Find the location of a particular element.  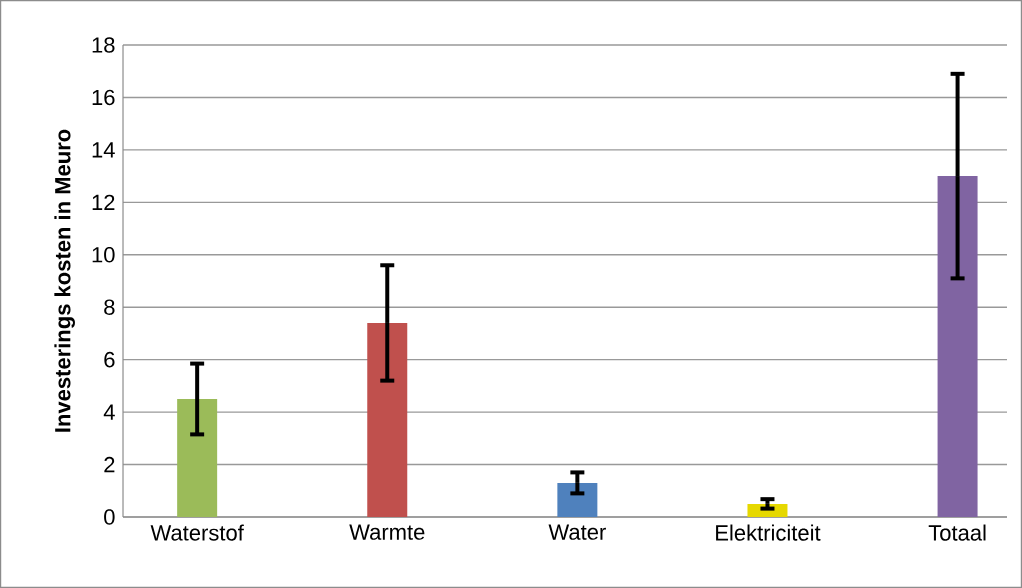

y-tick-label: 2 is located at coordinates (109, 464).